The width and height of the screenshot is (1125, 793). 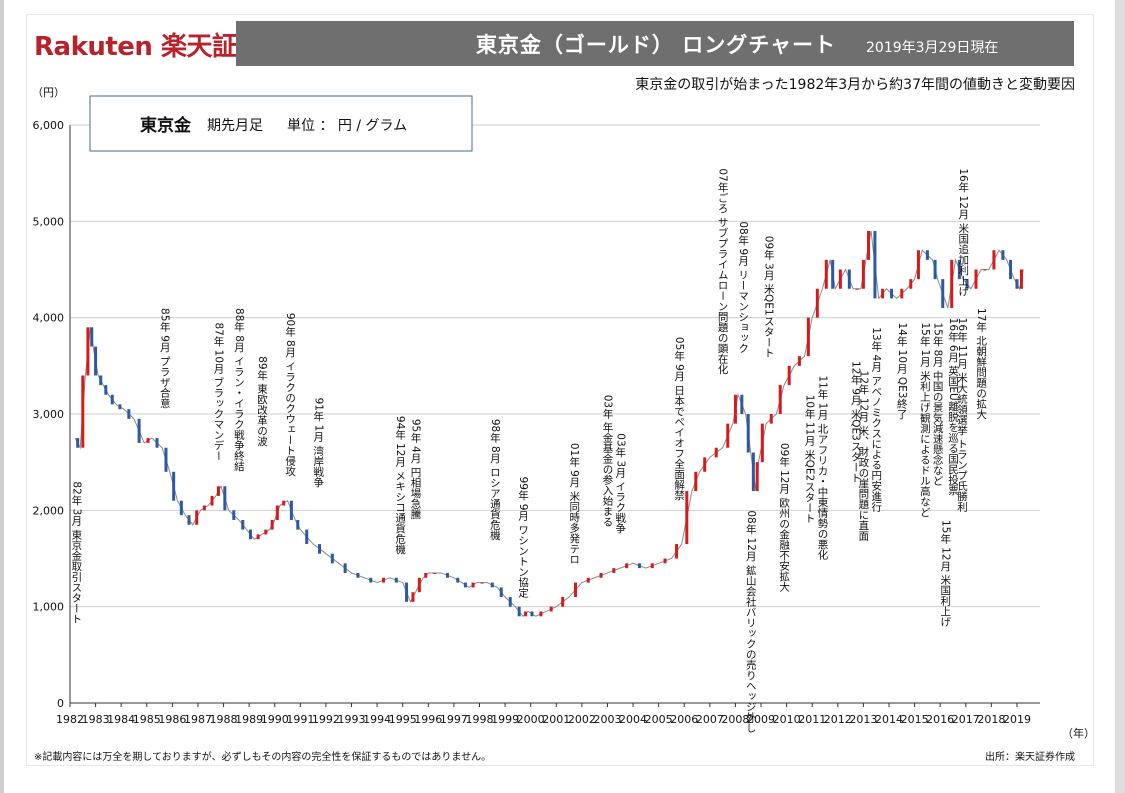 I want to click on page-title: 東京金（ゴールド） ロングチャート, so click(x=655, y=45).